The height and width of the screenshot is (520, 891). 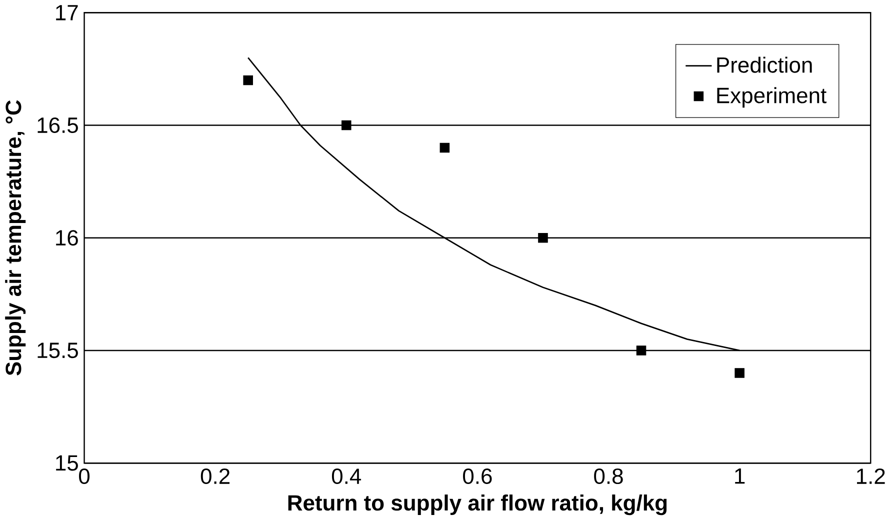 I want to click on x-tick-label: 0.2, so click(x=215, y=476).